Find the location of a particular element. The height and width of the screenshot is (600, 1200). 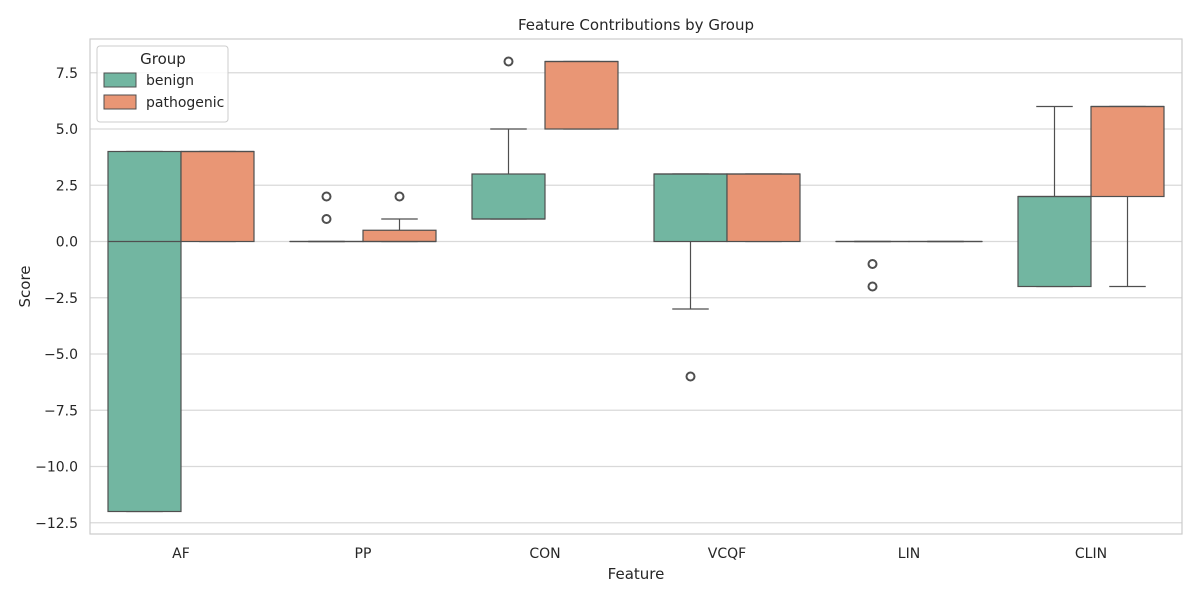

x-tick-label: CON is located at coordinates (544, 554).